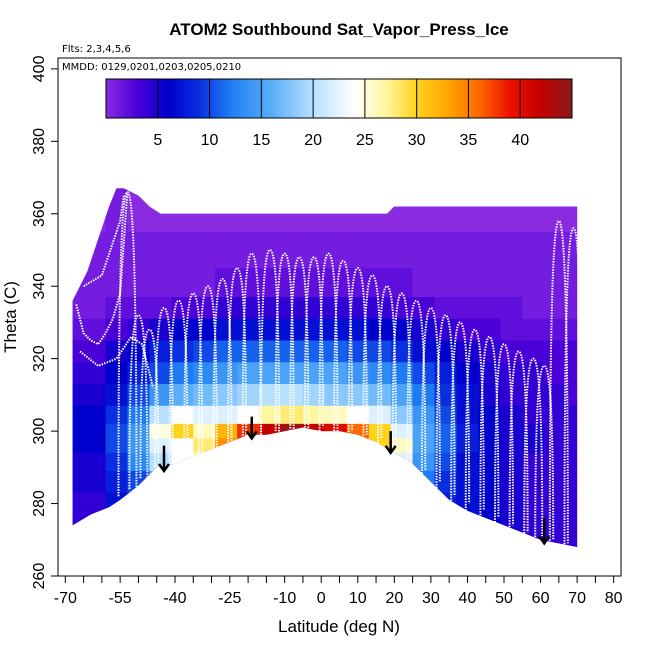  Describe the element at coordinates (313, 140) in the screenshot. I see `colorbar-tick-label: 20` at that location.